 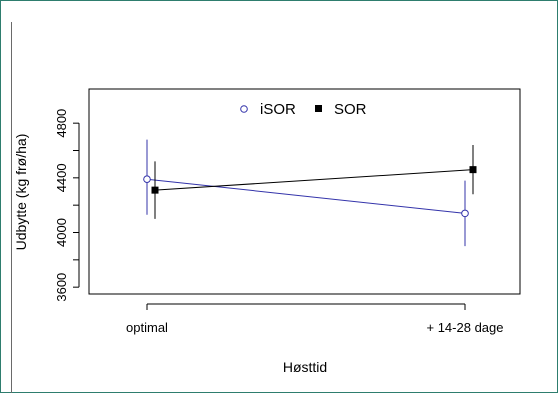 What do you see at coordinates (303, 109) in the screenshot?
I see `legend: iSOR SOR` at bounding box center [303, 109].